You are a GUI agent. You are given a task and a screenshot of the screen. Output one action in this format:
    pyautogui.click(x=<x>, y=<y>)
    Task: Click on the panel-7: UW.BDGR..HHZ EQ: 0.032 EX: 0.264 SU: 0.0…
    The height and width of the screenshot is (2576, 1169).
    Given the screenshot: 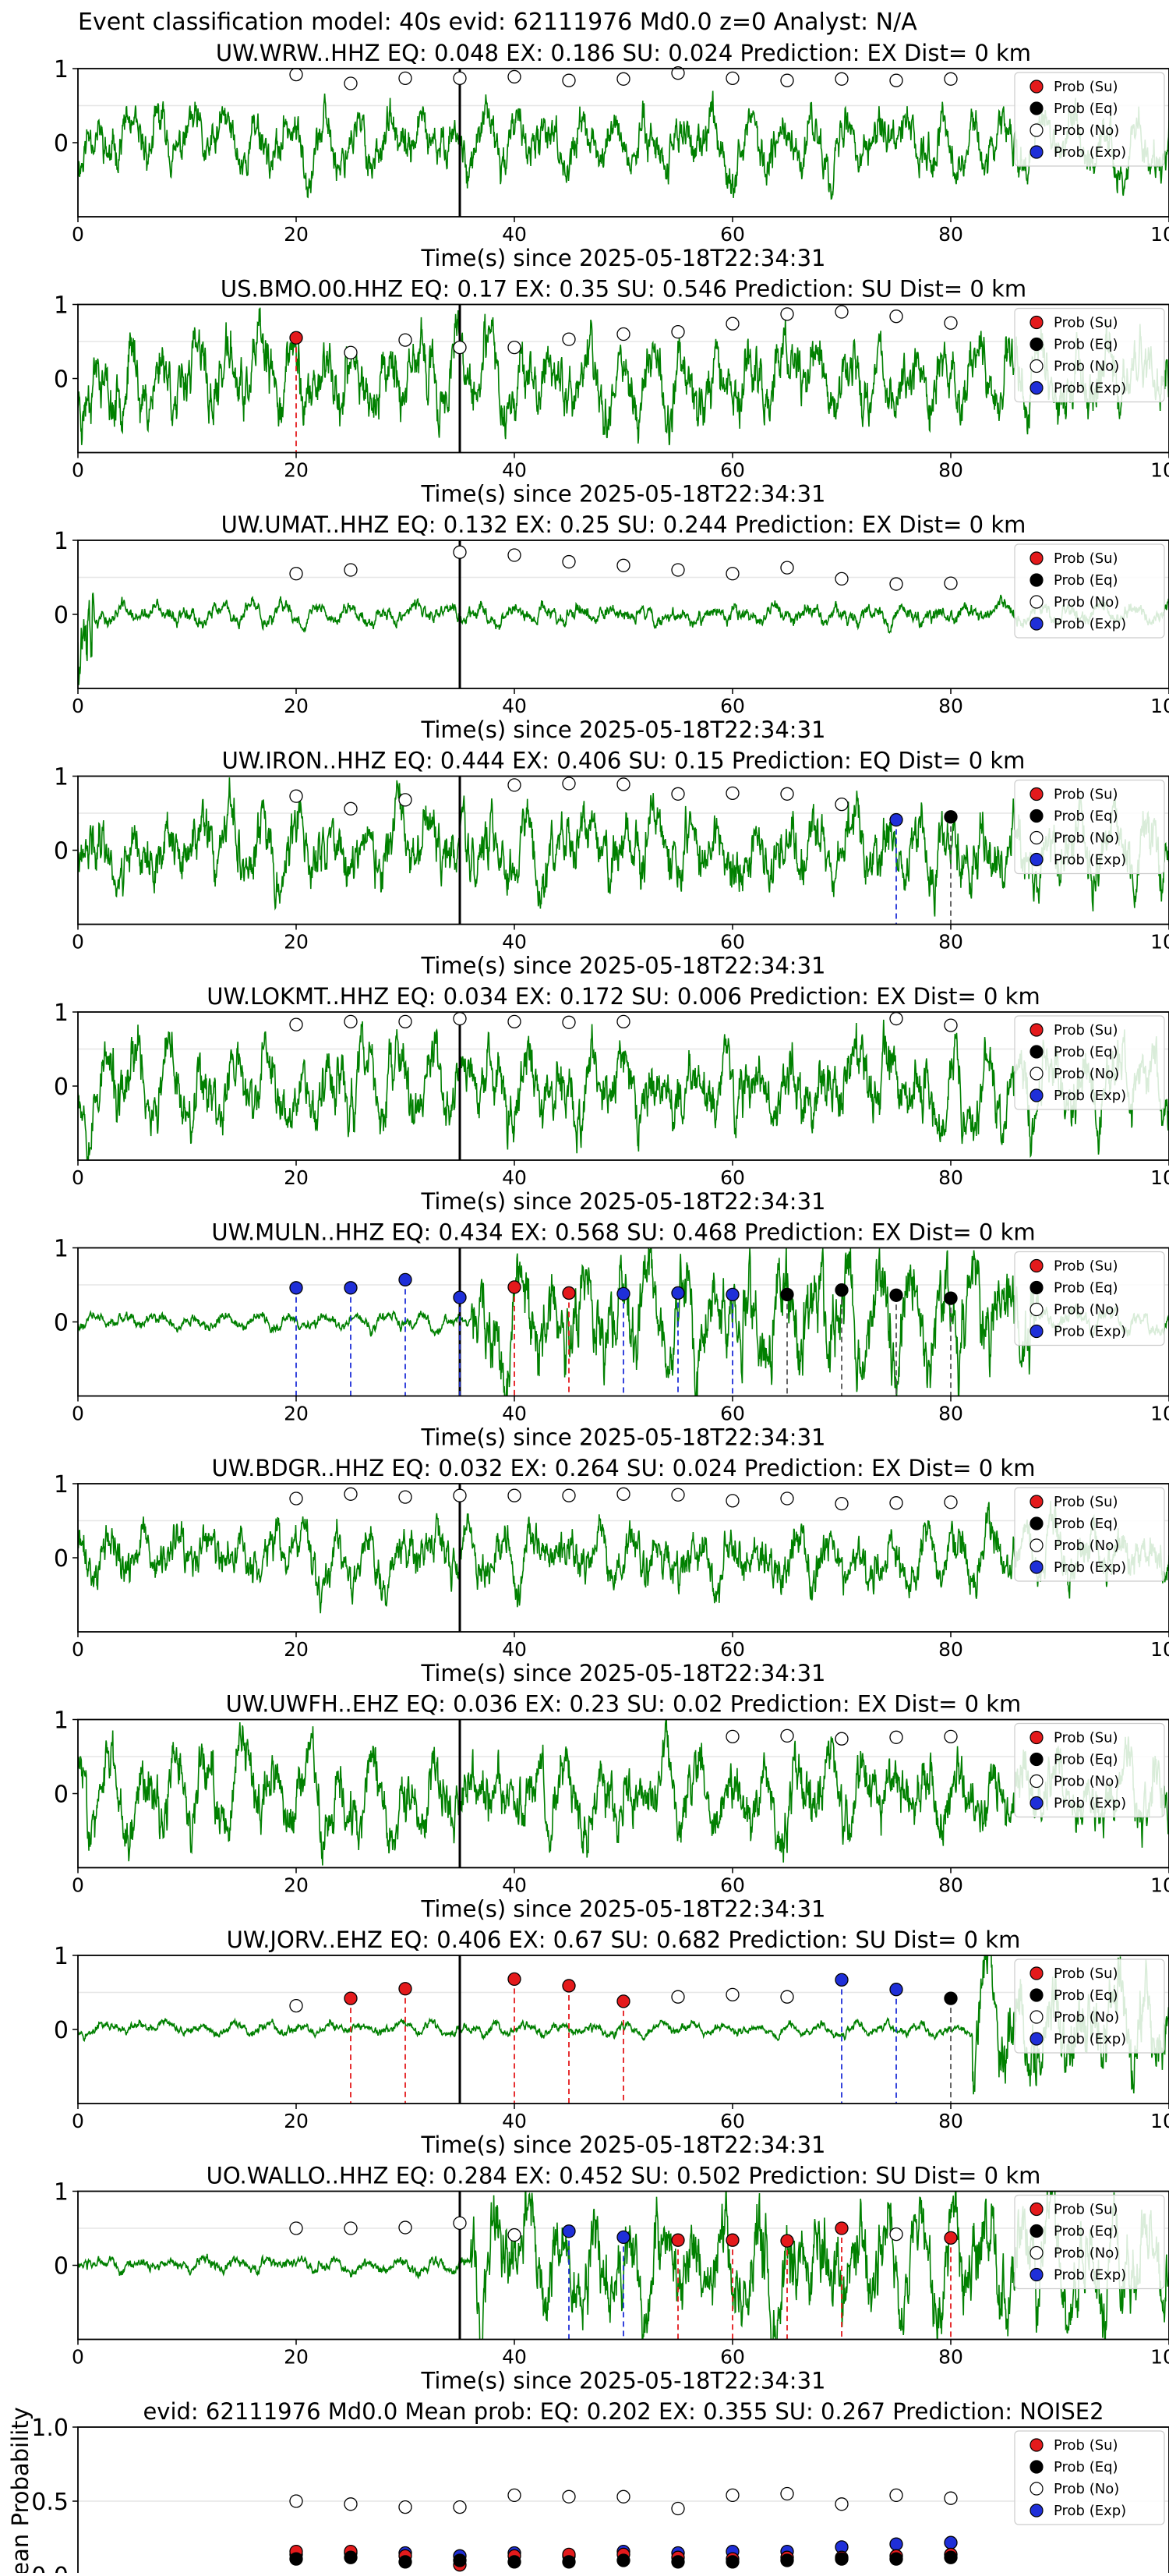 What is the action you would take?
    pyautogui.click(x=612, y=1570)
    